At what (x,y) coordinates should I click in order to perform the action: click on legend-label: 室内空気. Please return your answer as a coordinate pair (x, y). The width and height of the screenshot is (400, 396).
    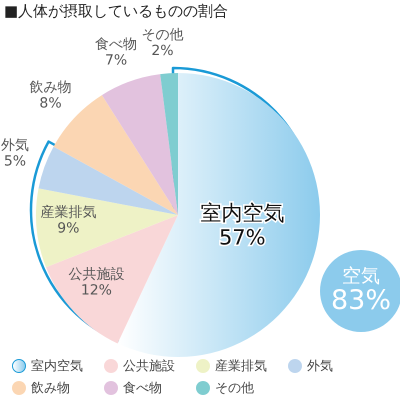
    Looking at the image, I should click on (57, 366).